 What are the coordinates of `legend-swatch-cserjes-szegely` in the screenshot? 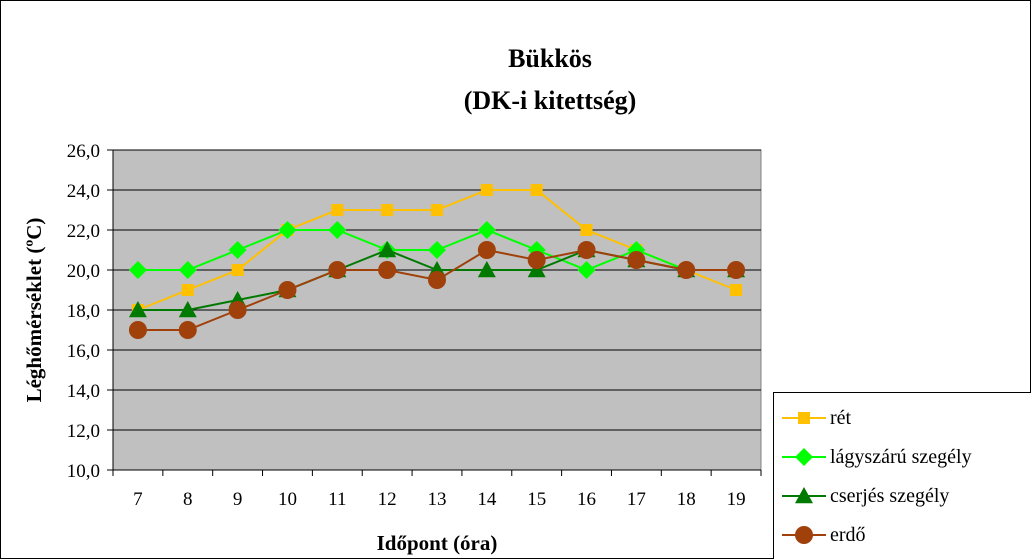 It's located at (804, 495).